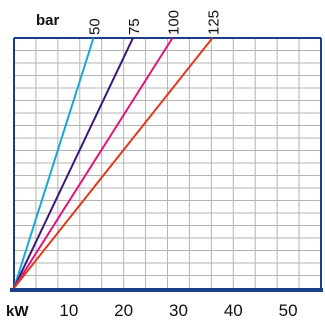 This screenshot has width=325, height=325. What do you see at coordinates (68, 310) in the screenshot?
I see `x-tick-label: 10` at bounding box center [68, 310].